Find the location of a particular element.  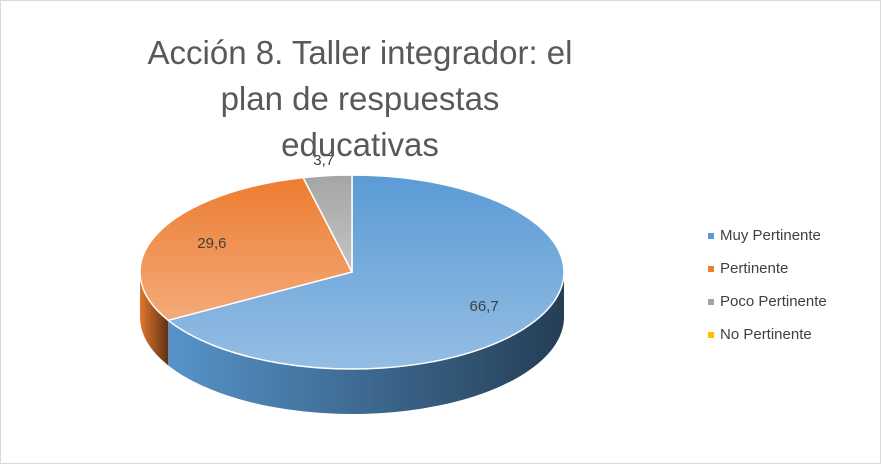

data-label: 66,7 is located at coordinates (484, 306).